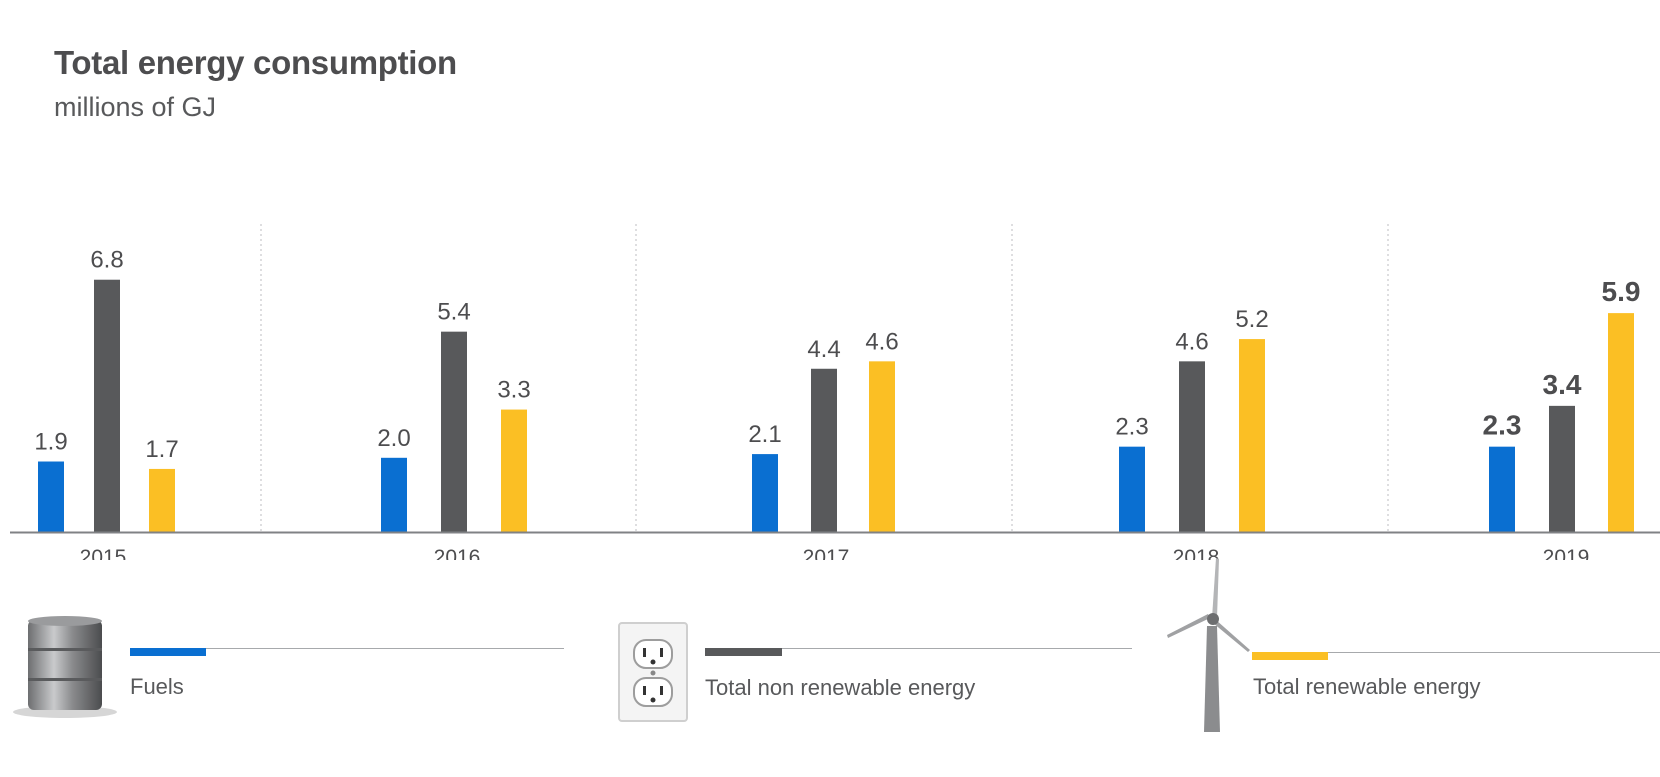  I want to click on legend-label-non-renewable: Total non renewable energy, so click(840, 687).